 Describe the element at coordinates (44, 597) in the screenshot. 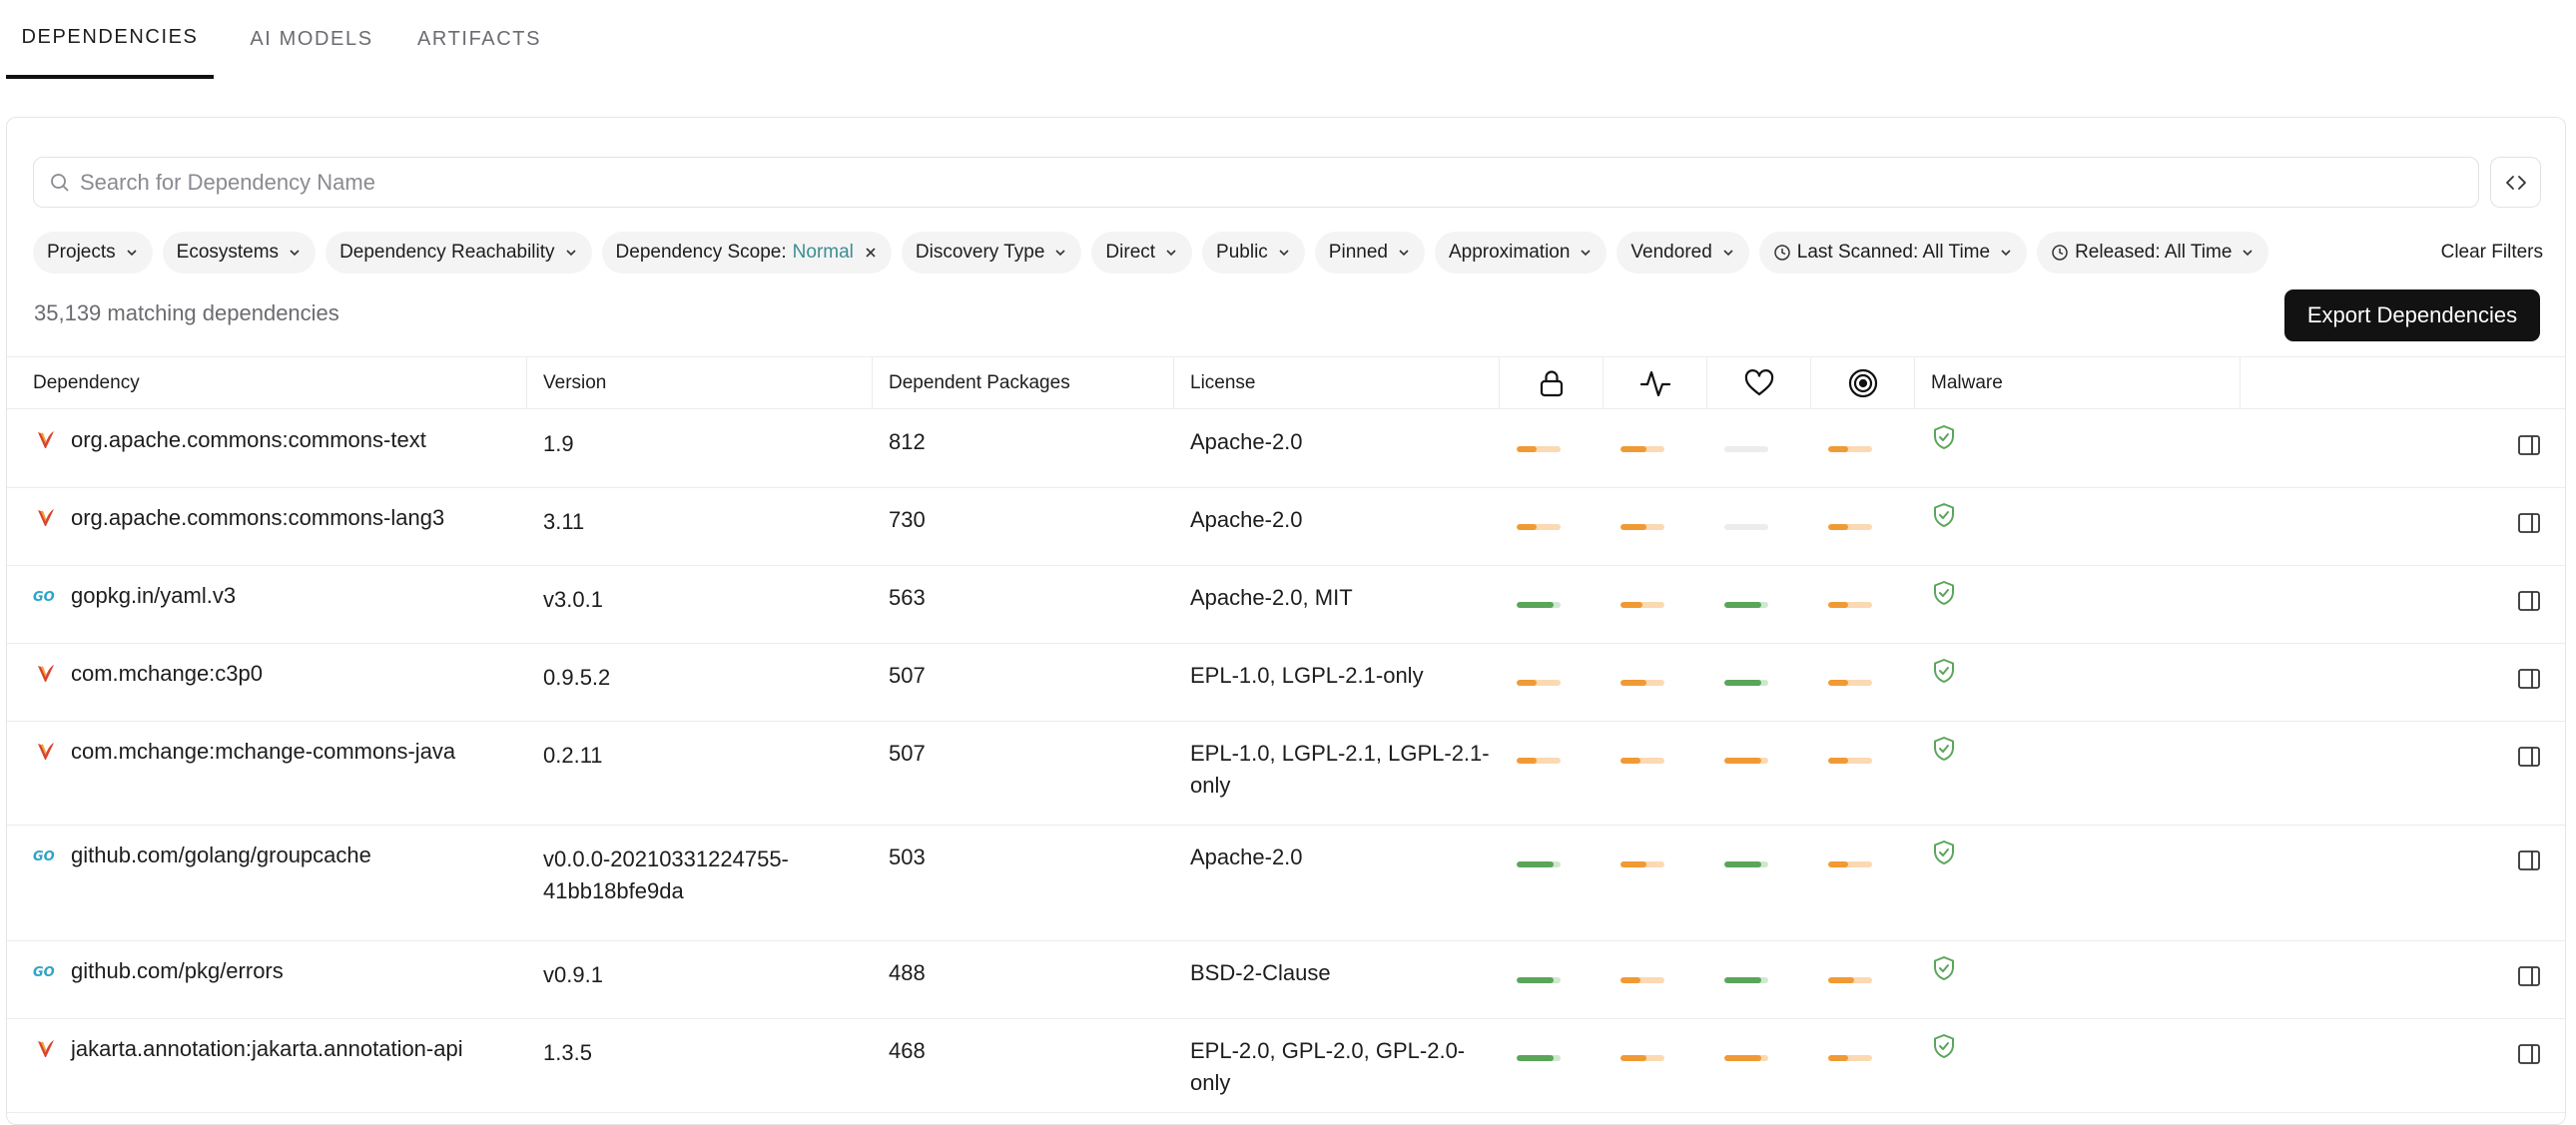

I see `svg-text: GO` at that location.